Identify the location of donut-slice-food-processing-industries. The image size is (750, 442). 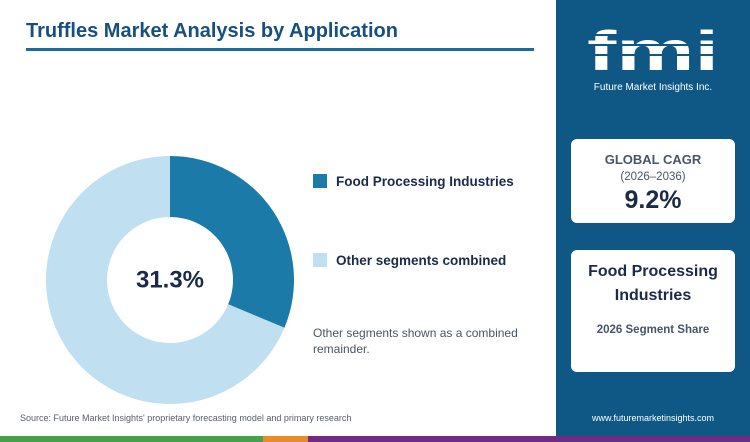
(232, 242).